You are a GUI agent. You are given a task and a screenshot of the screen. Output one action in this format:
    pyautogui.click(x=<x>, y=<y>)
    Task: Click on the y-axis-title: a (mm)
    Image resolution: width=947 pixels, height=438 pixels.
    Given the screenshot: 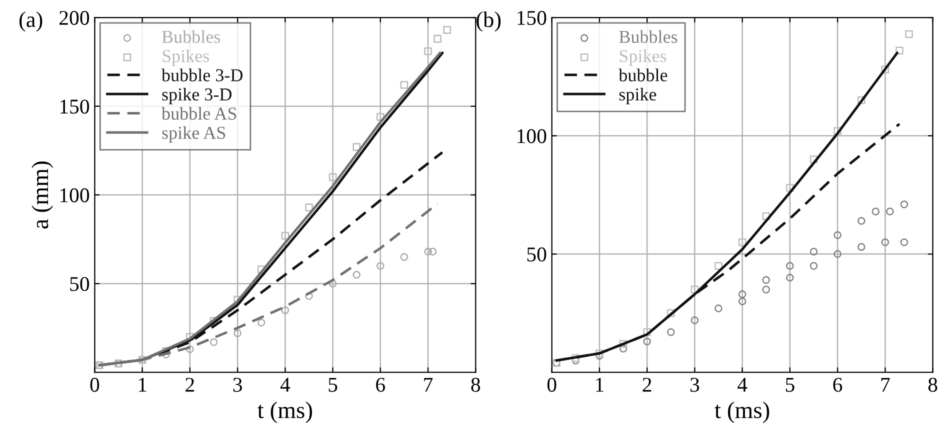 What is the action you would take?
    pyautogui.click(x=43, y=195)
    